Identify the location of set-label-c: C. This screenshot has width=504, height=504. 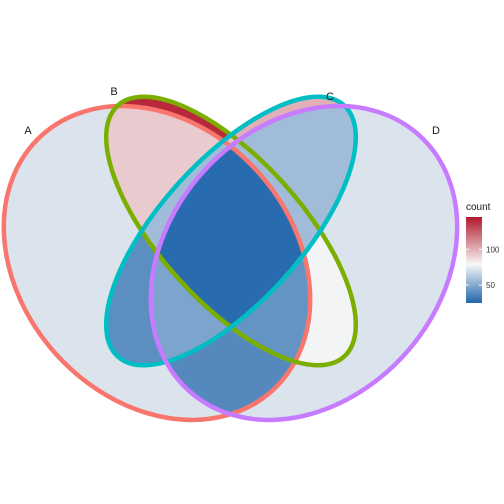
(330, 97).